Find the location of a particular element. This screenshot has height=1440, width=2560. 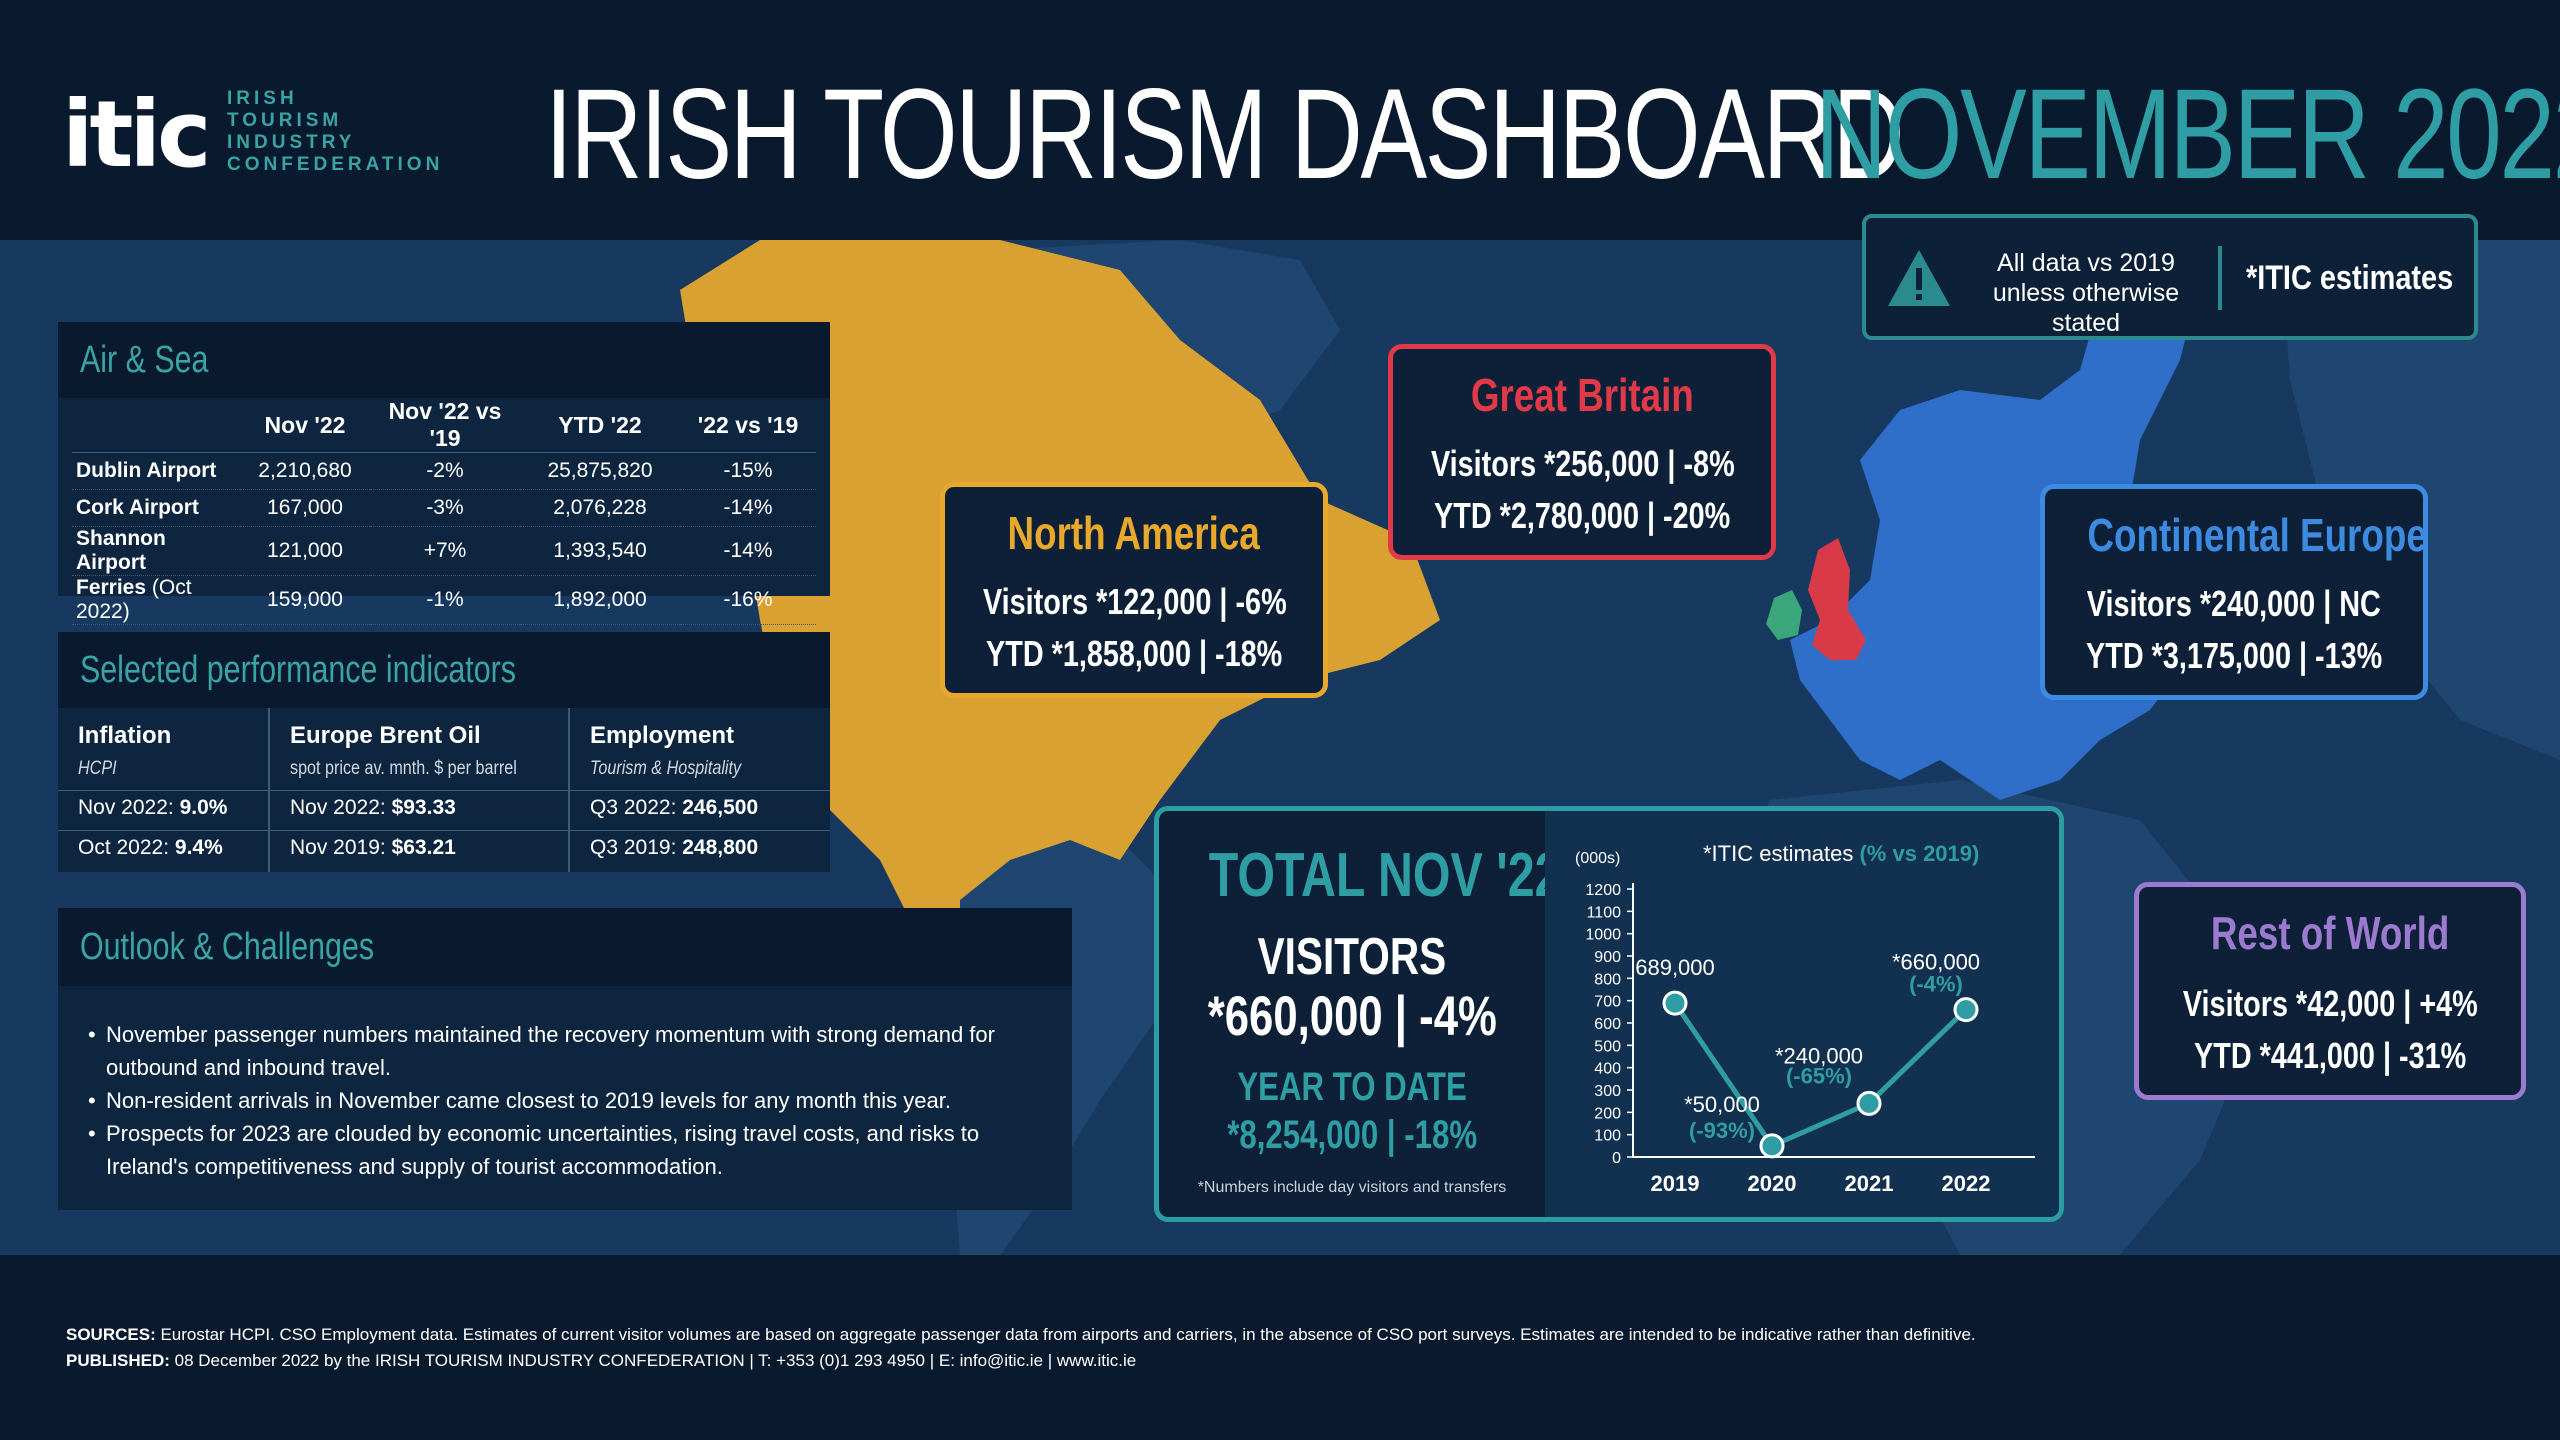

ireland-shape is located at coordinates (1784, 615).